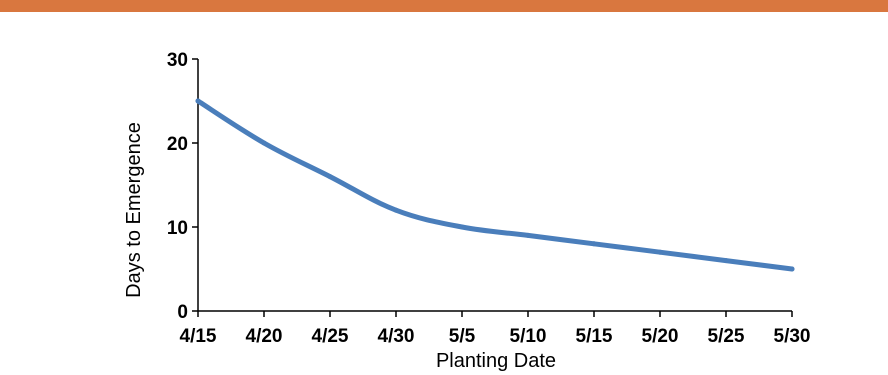  I want to click on x-tick-label: 5/5, so click(462, 336).